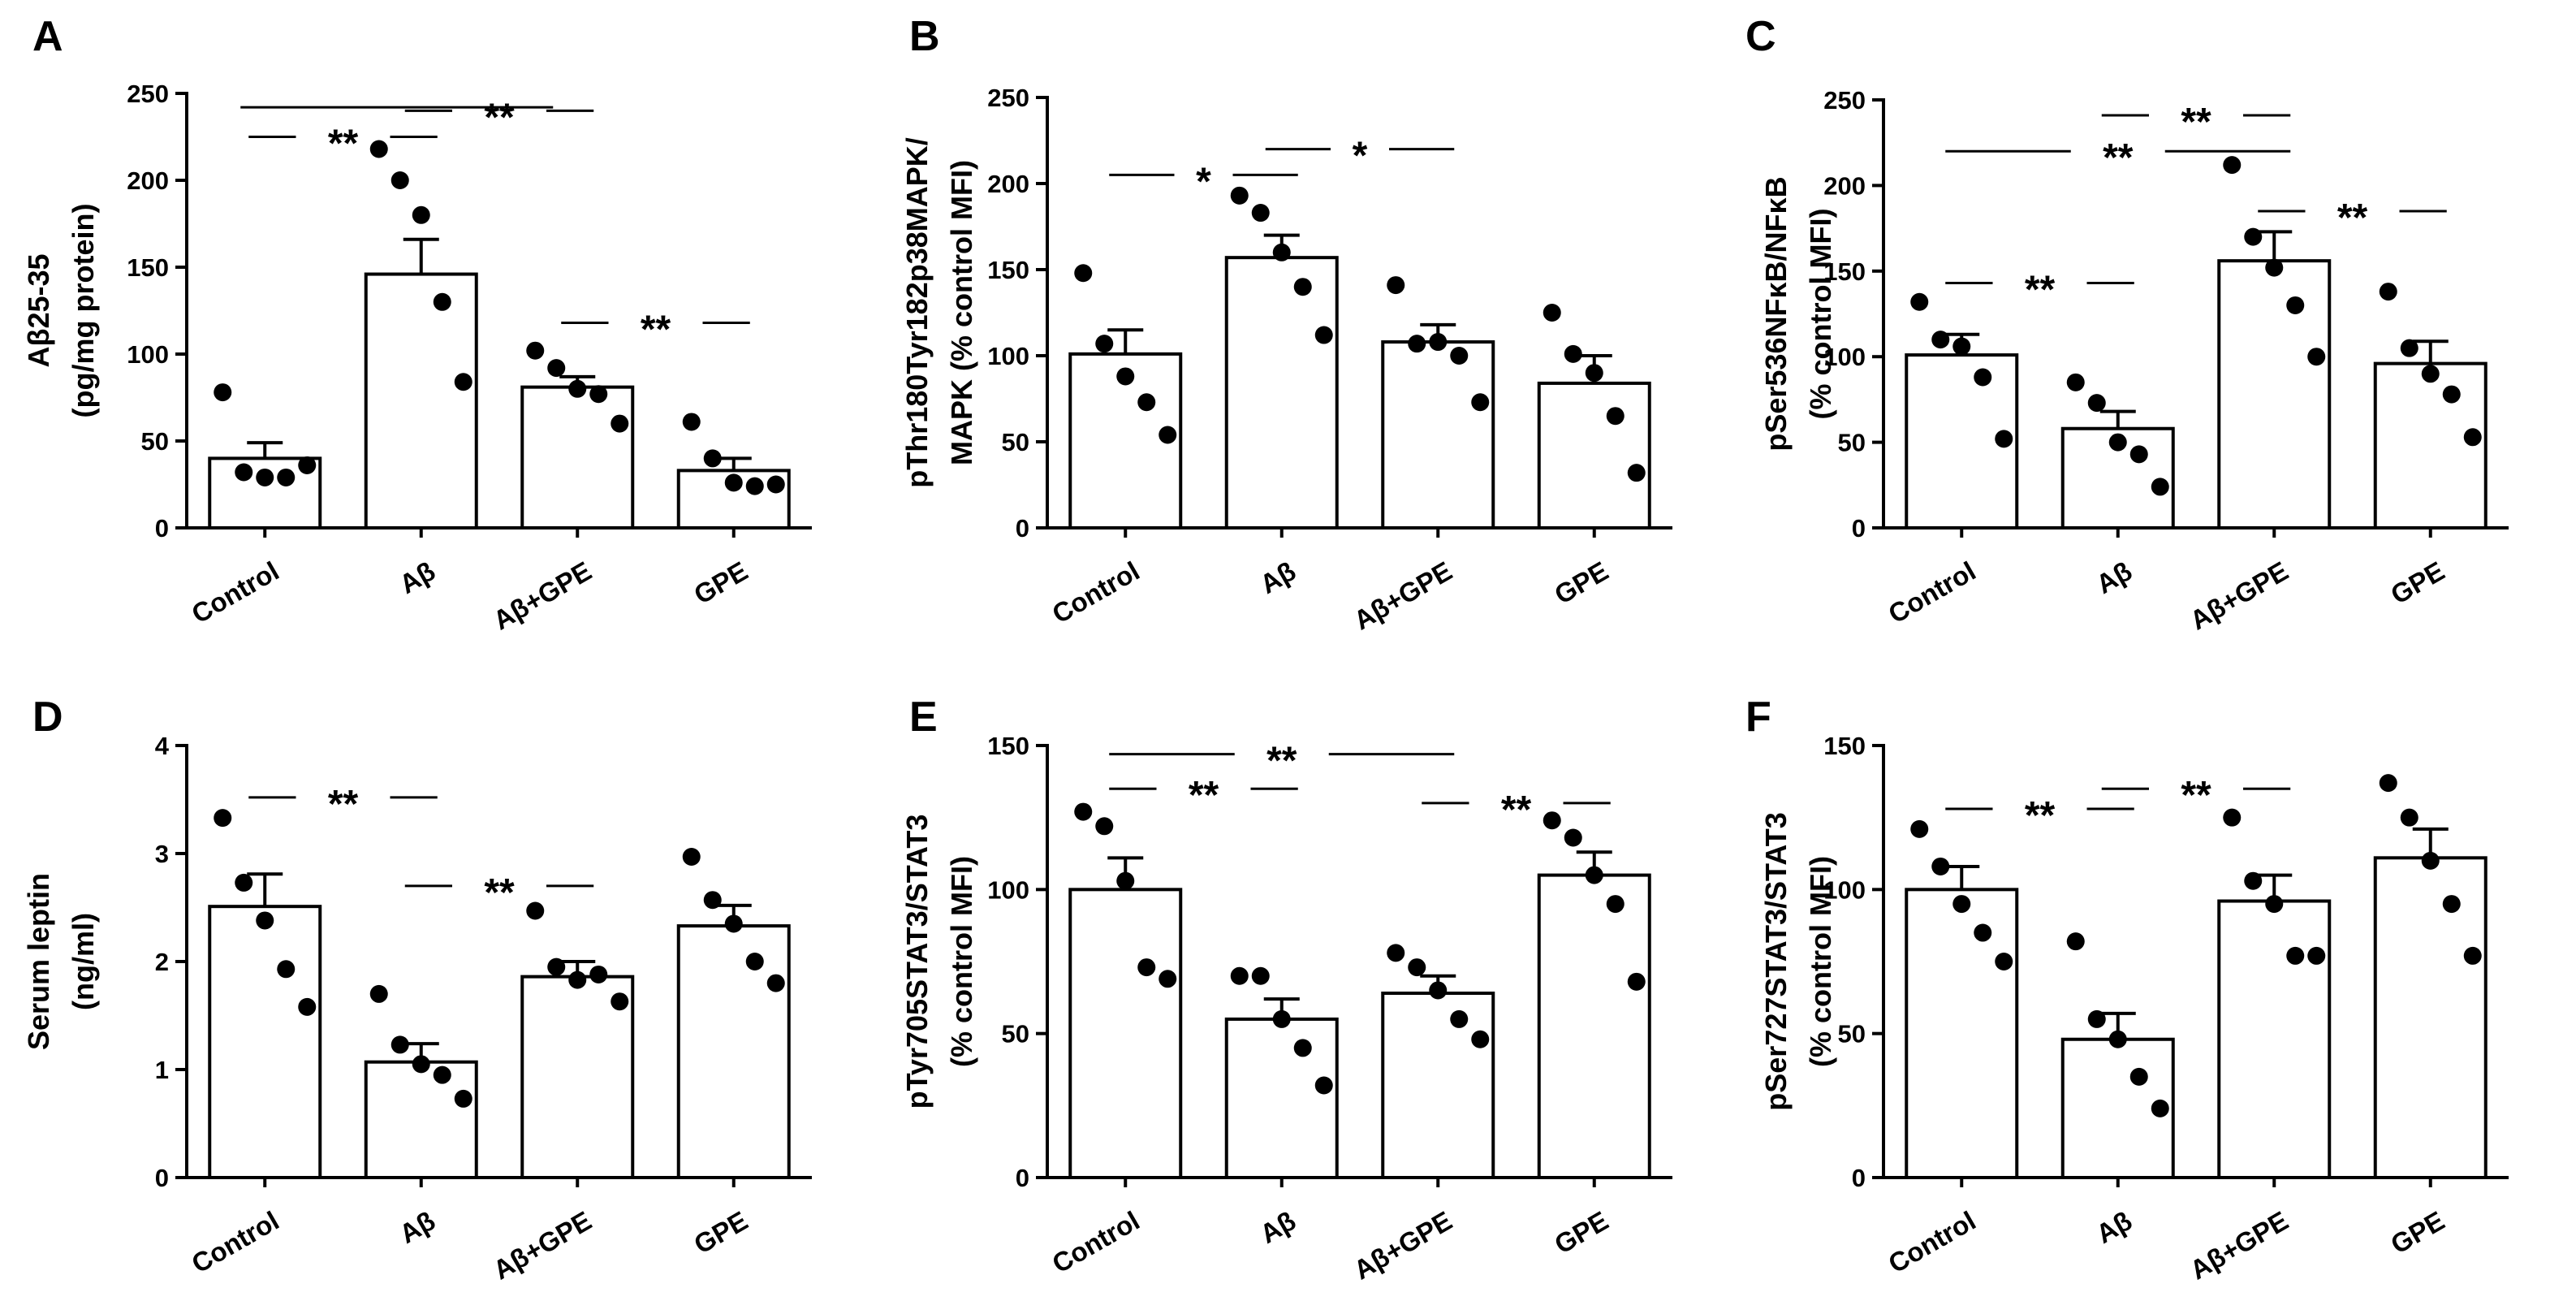 The width and height of the screenshot is (2576, 1314). What do you see at coordinates (1845, 185) in the screenshot?
I see `y-tick-label: 200` at bounding box center [1845, 185].